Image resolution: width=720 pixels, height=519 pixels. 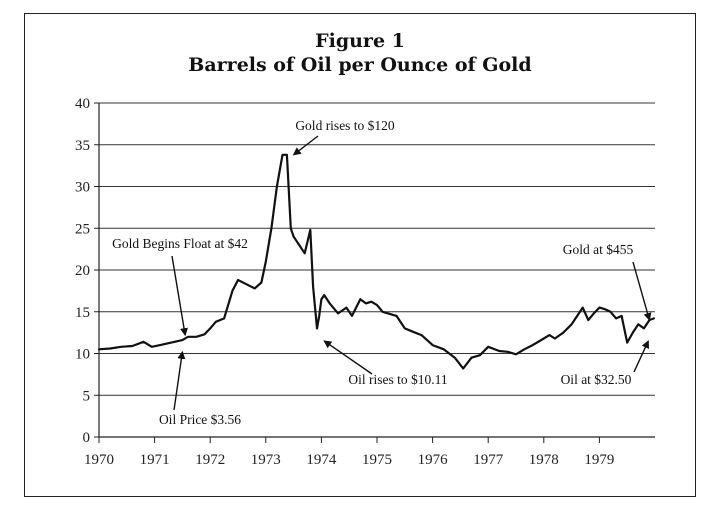 I want to click on x-tick-label: 1973, so click(x=266, y=460).